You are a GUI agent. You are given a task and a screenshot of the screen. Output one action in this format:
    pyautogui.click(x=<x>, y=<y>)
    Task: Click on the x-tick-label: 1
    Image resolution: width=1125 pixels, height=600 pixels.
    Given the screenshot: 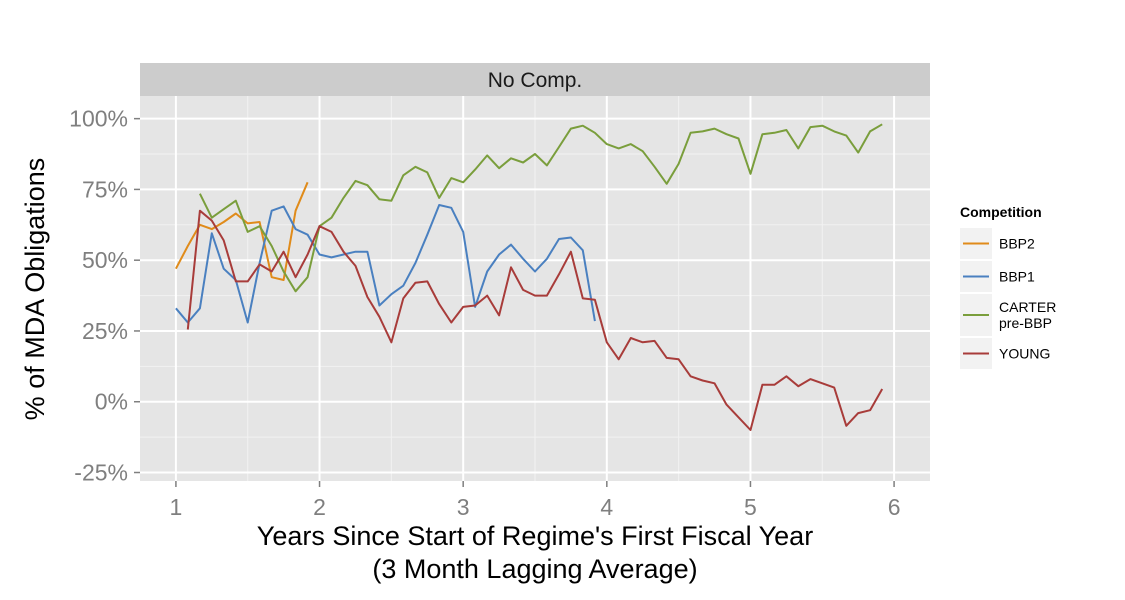 What is the action you would take?
    pyautogui.click(x=176, y=507)
    